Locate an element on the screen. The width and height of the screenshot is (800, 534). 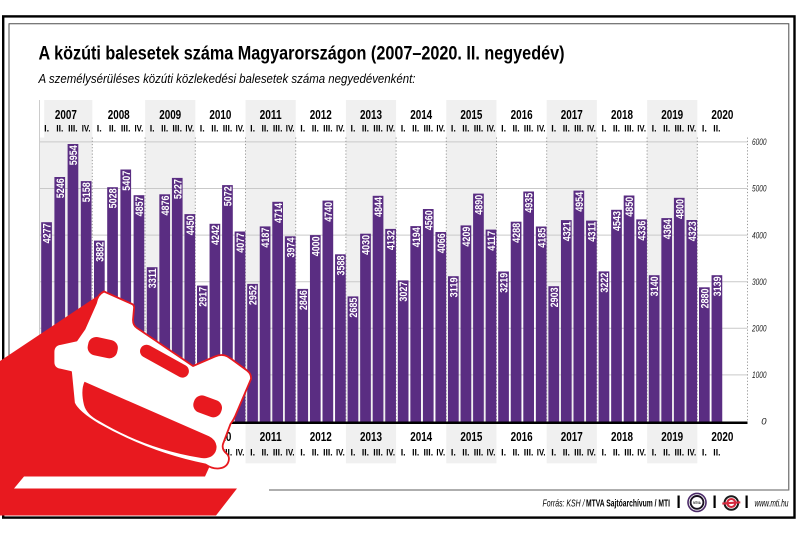
svg-text: 5158 is located at coordinates (87, 192).